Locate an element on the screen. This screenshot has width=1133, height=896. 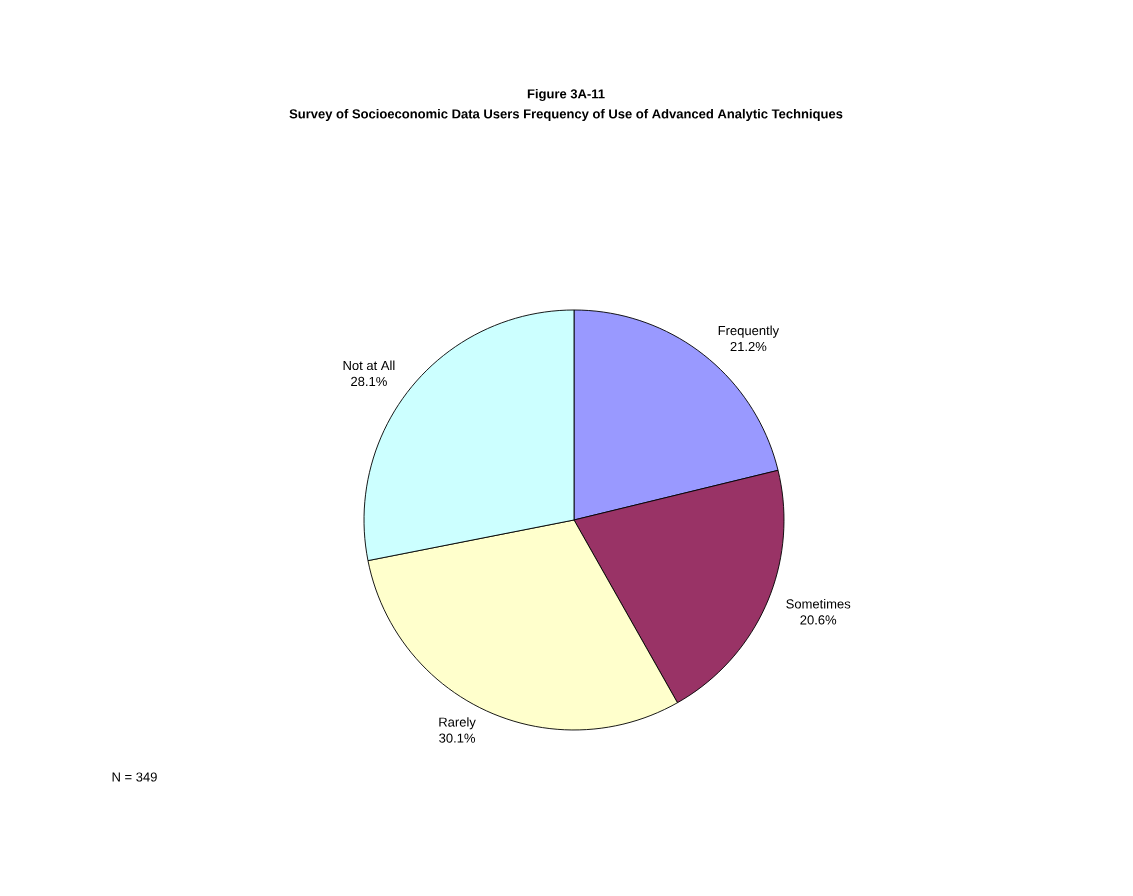
text: N = 349 is located at coordinates (134, 777).